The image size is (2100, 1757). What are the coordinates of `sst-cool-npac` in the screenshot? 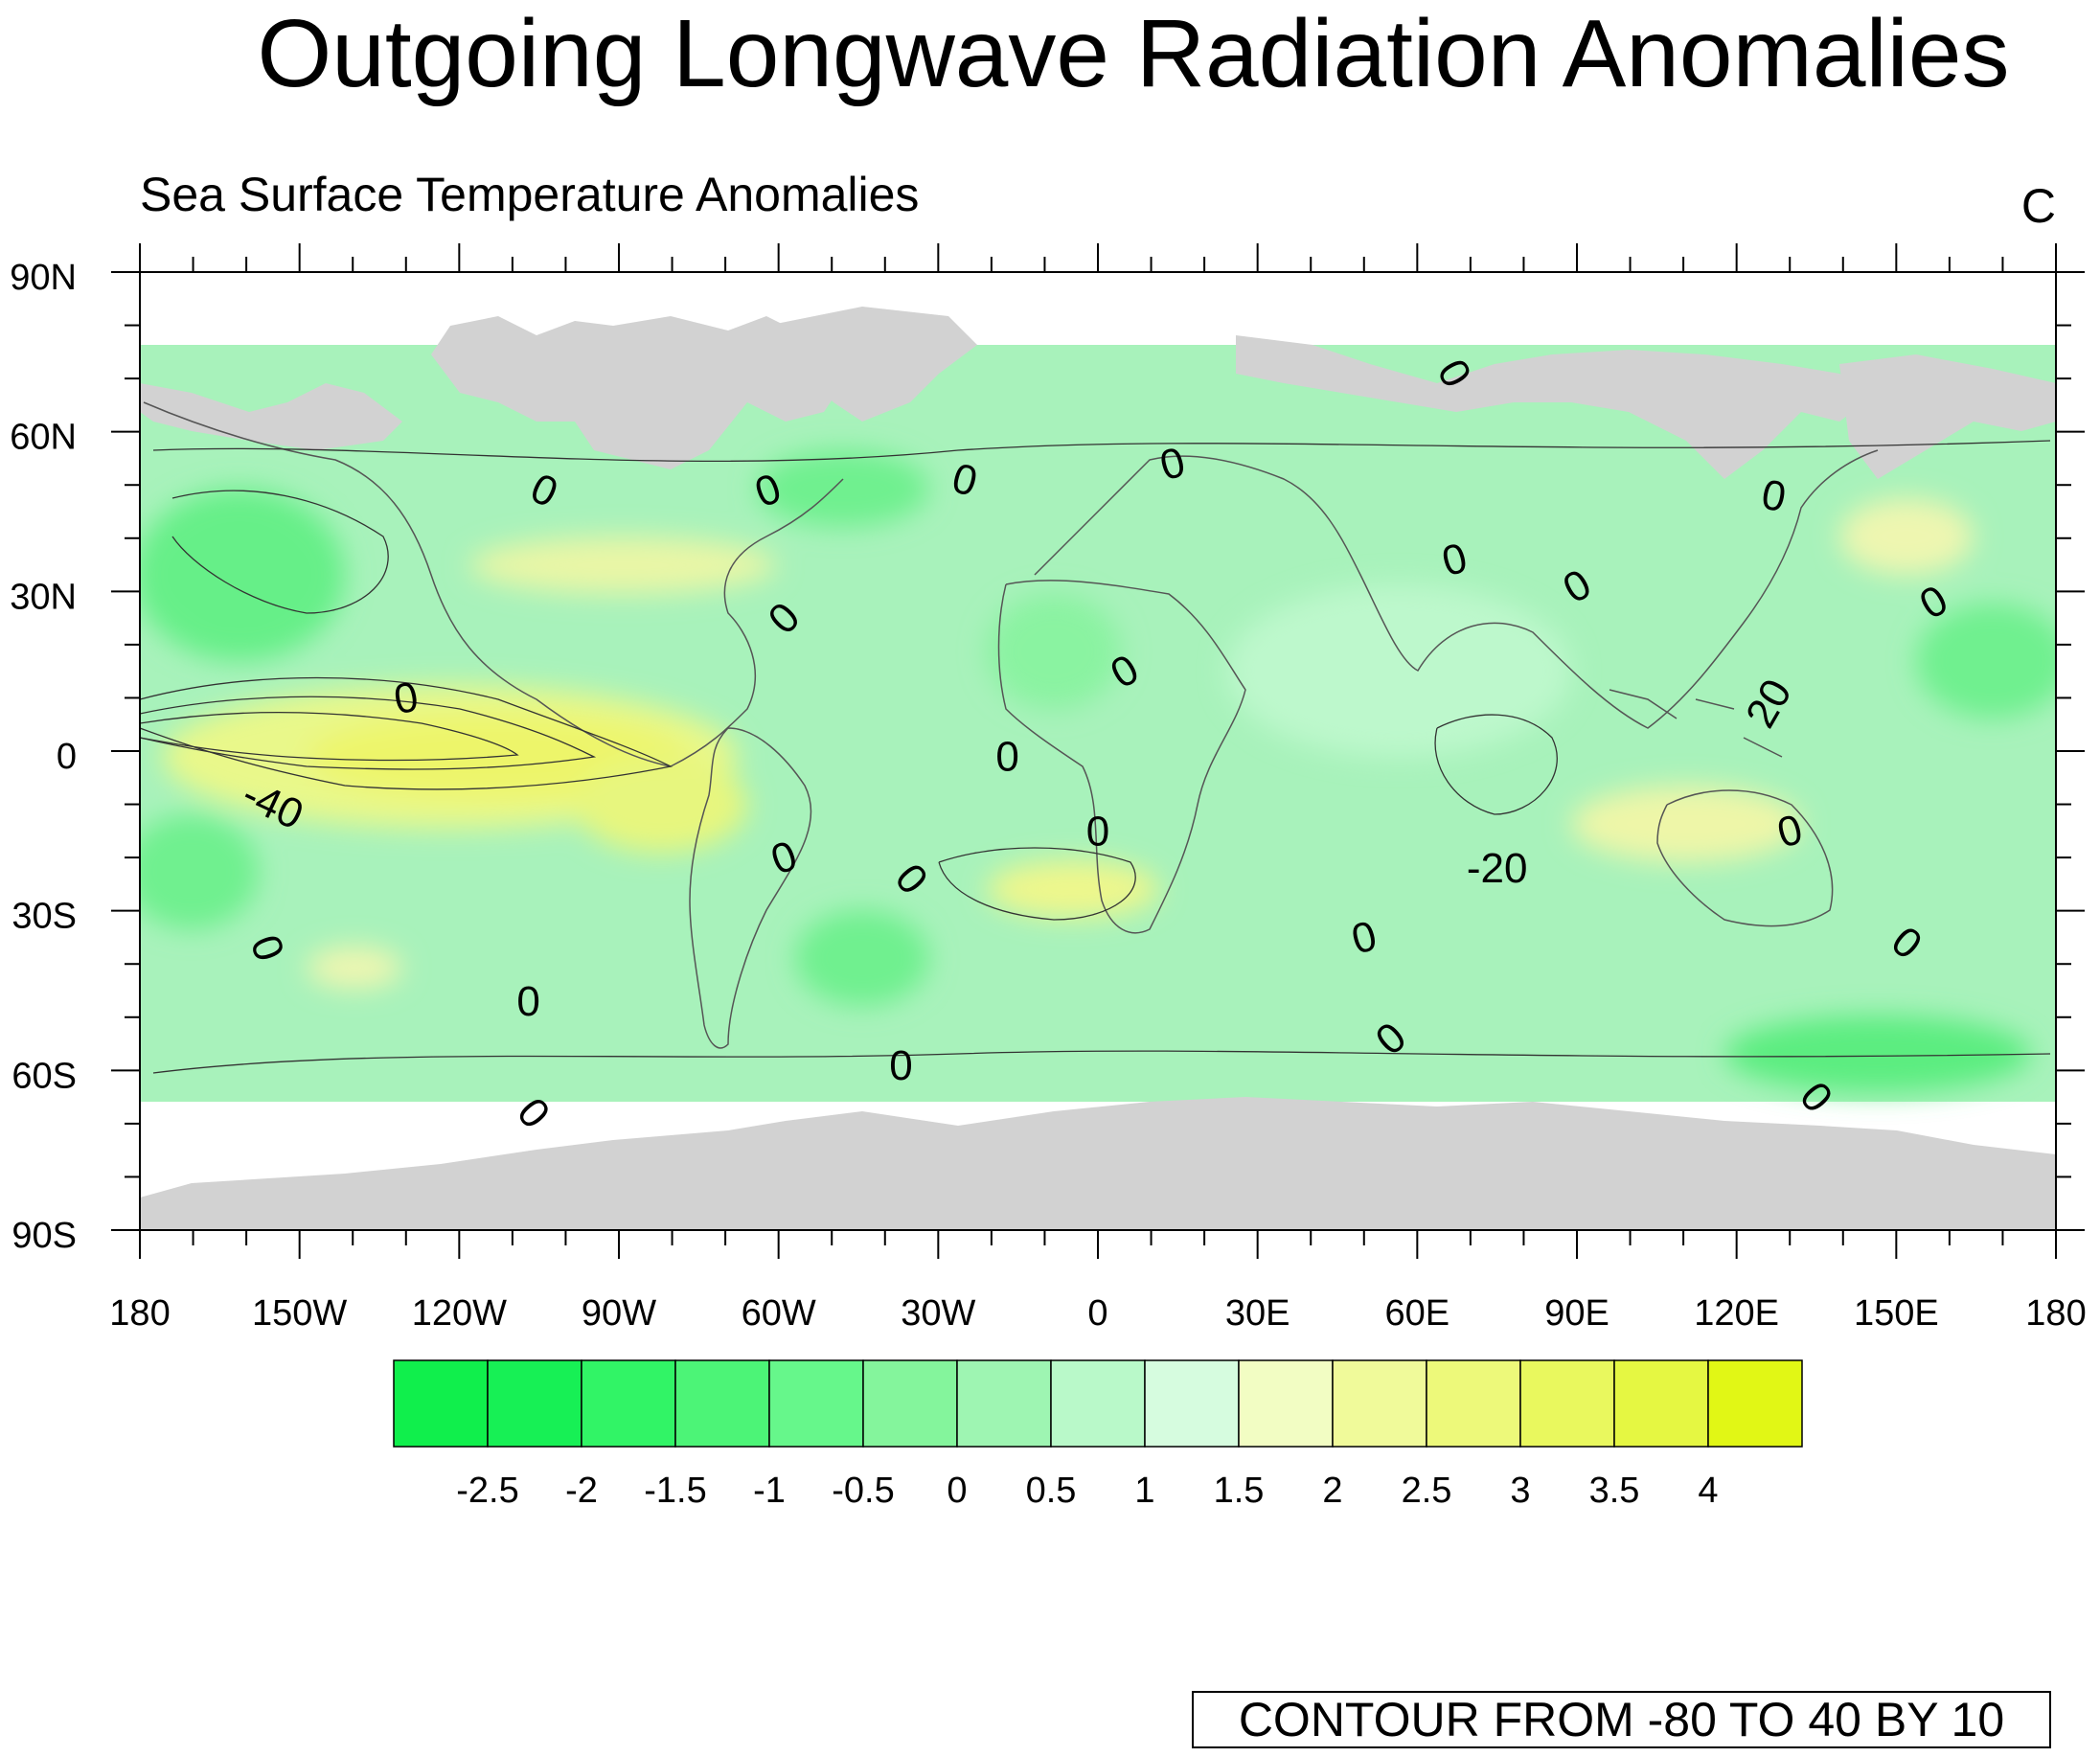 It's located at (242, 575).